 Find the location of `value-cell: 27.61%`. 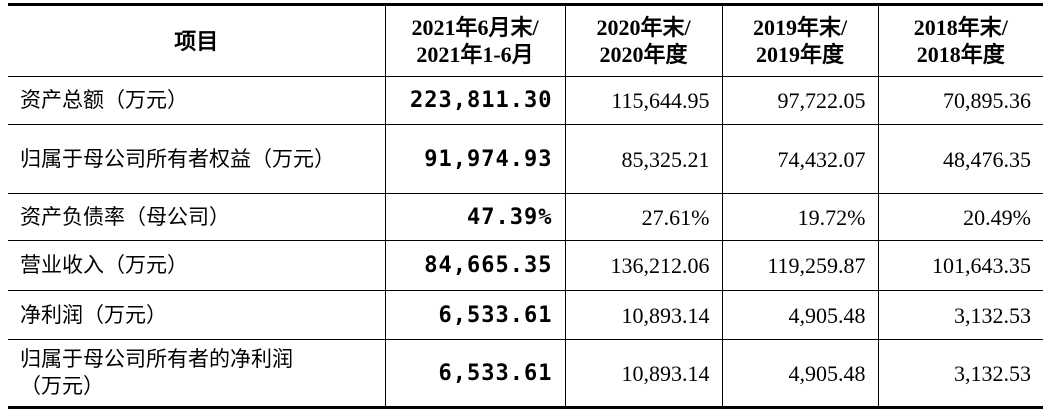

value-cell: 27.61% is located at coordinates (643, 217).